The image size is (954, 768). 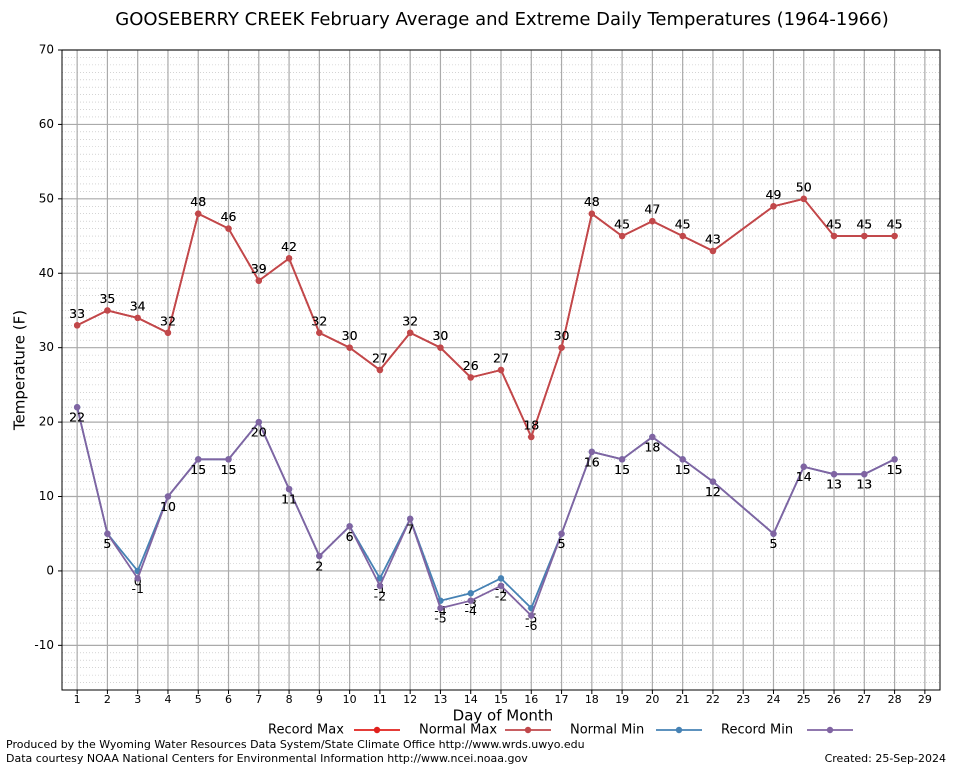 I want to click on y-tick-label: -10, so click(x=44, y=645).